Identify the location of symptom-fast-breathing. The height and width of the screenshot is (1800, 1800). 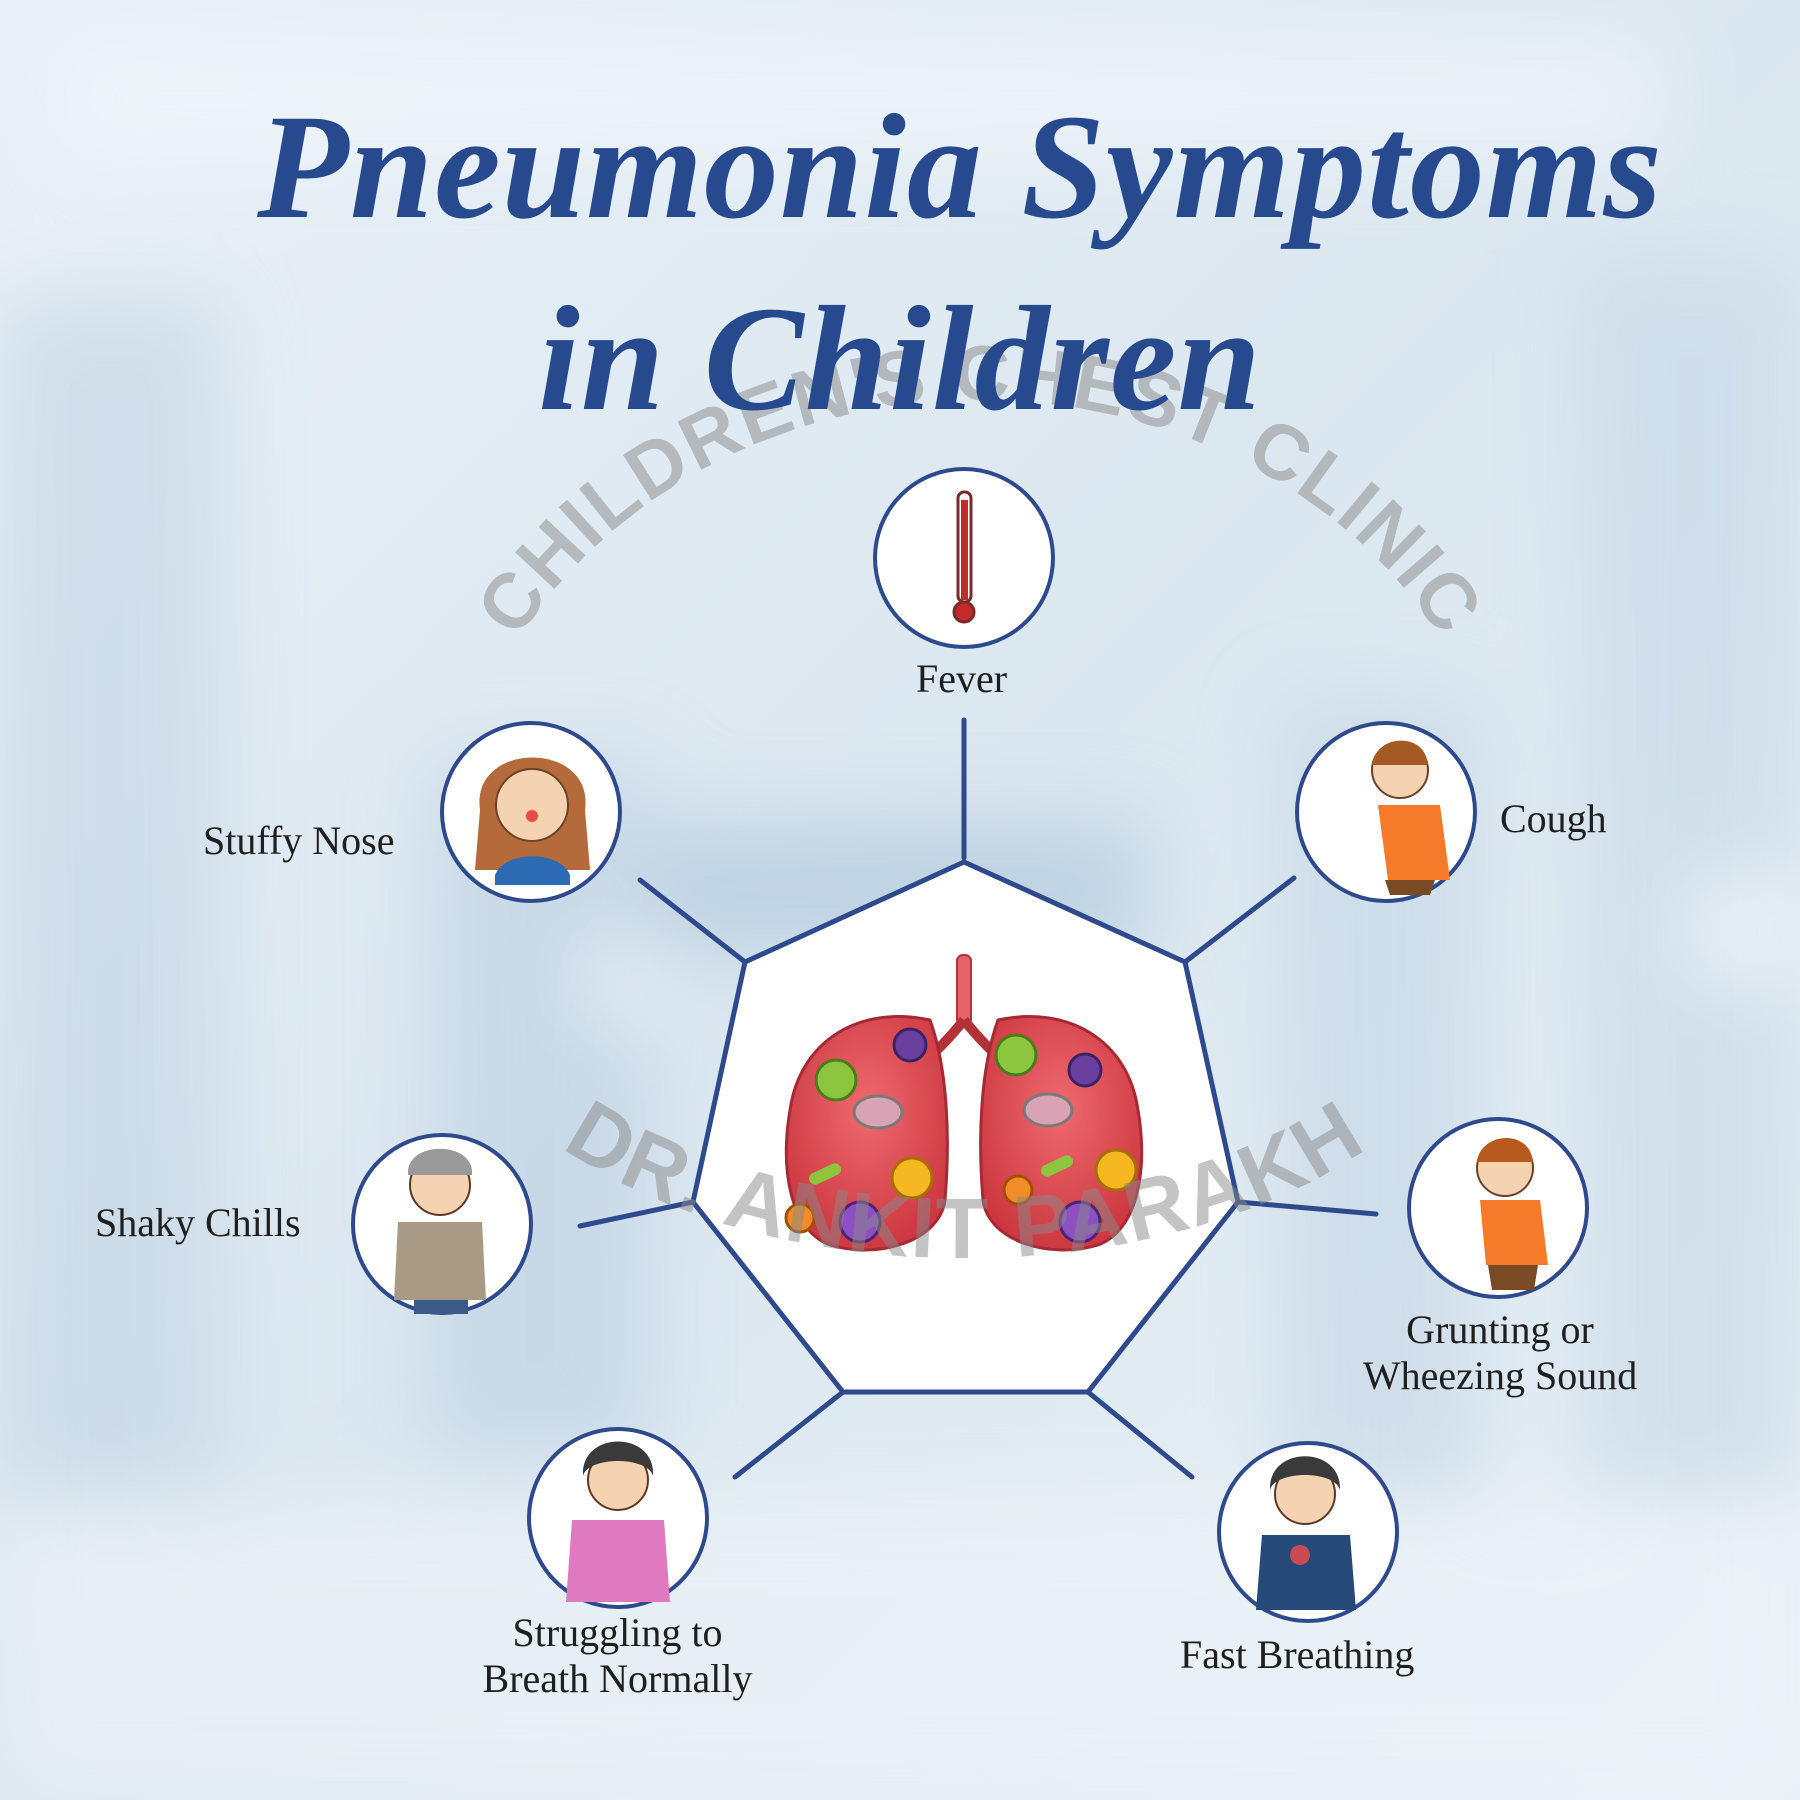
(1308, 1532).